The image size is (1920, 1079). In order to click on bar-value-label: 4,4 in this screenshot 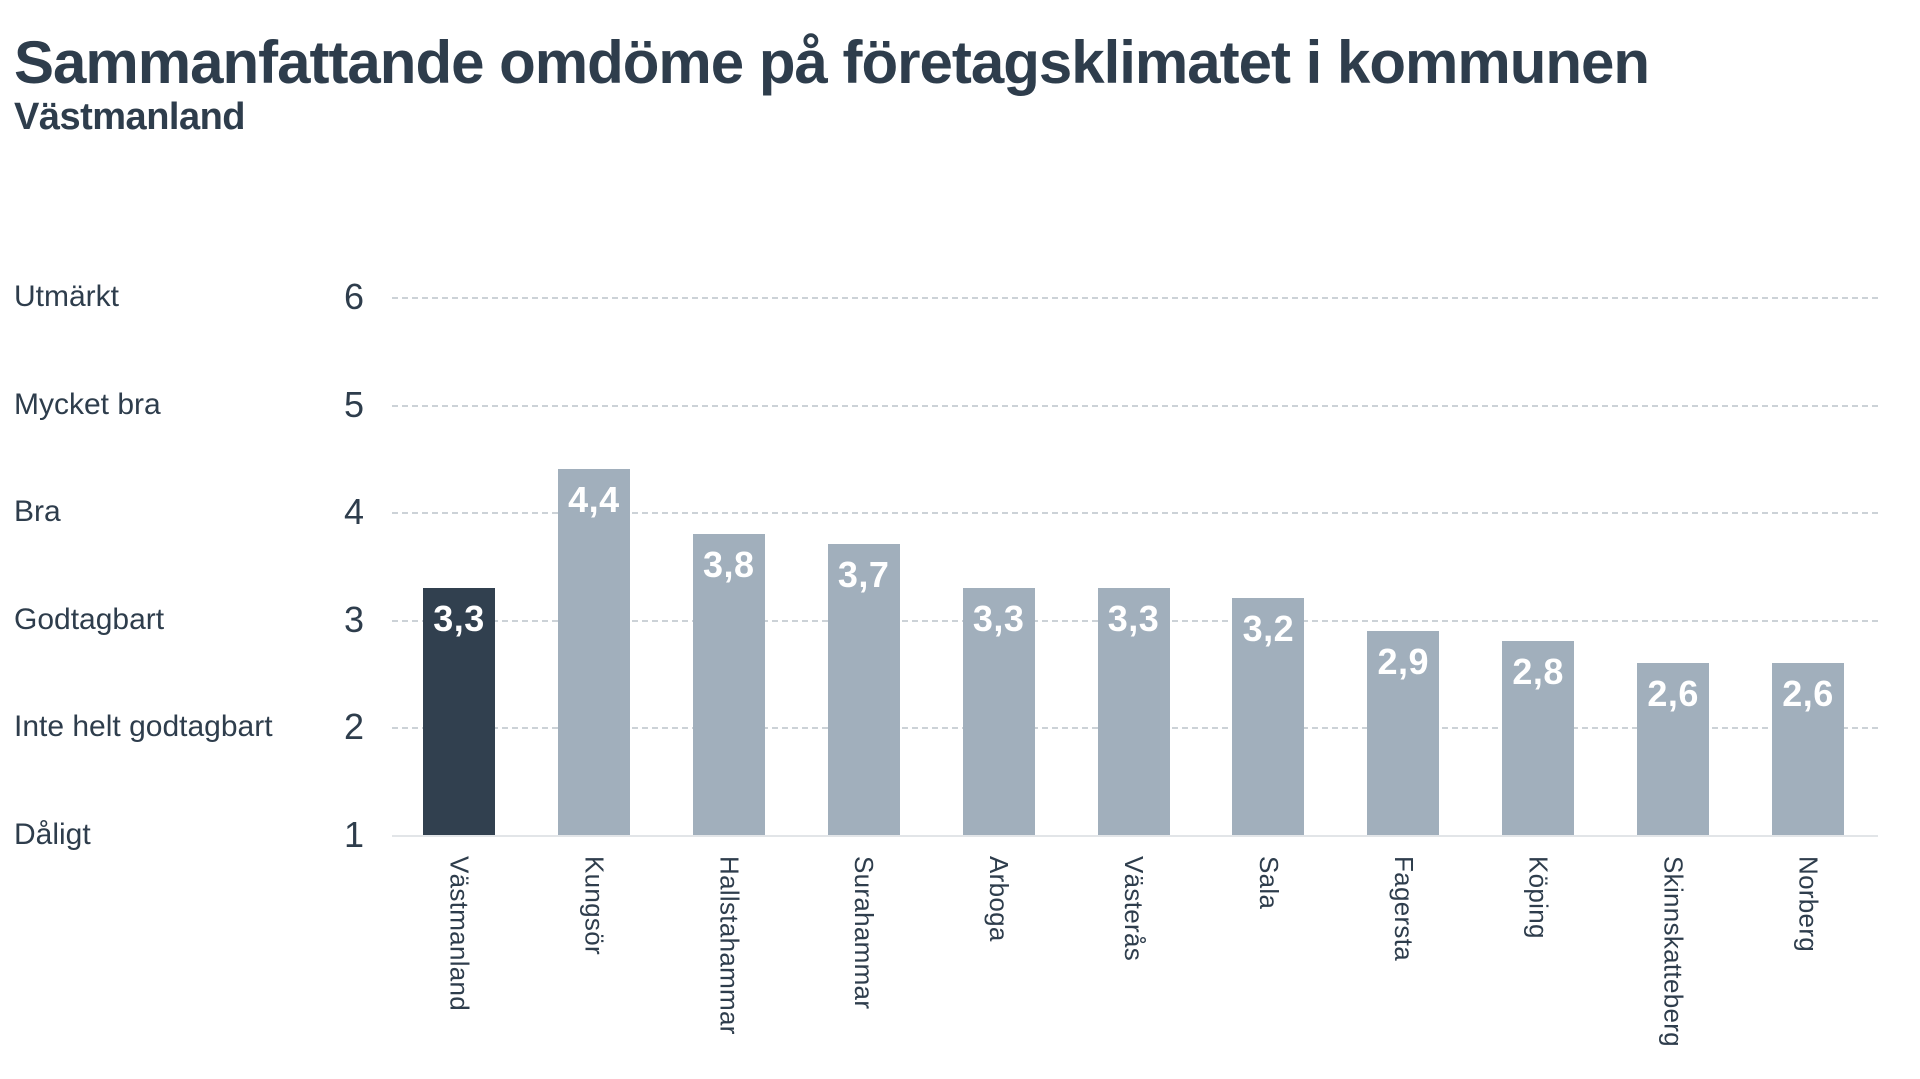, I will do `click(594, 500)`.